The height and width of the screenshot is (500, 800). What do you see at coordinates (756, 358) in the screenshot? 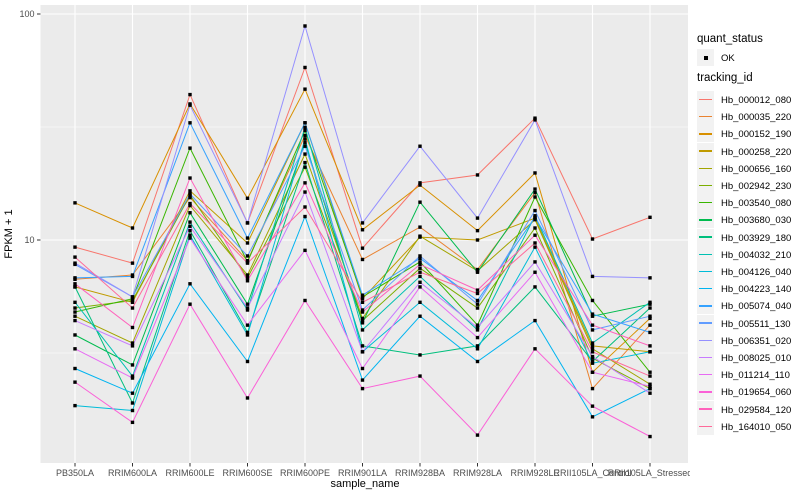
I see `legend-item-label: Hb_008025_010` at bounding box center [756, 358].